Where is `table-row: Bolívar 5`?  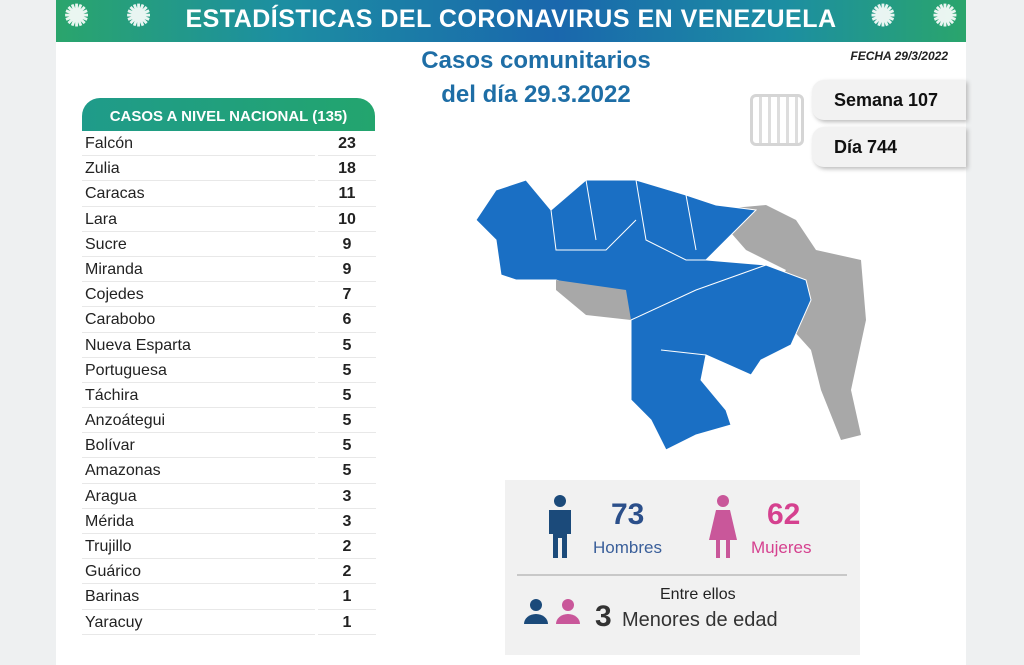
table-row: Bolívar 5 is located at coordinates (229, 446).